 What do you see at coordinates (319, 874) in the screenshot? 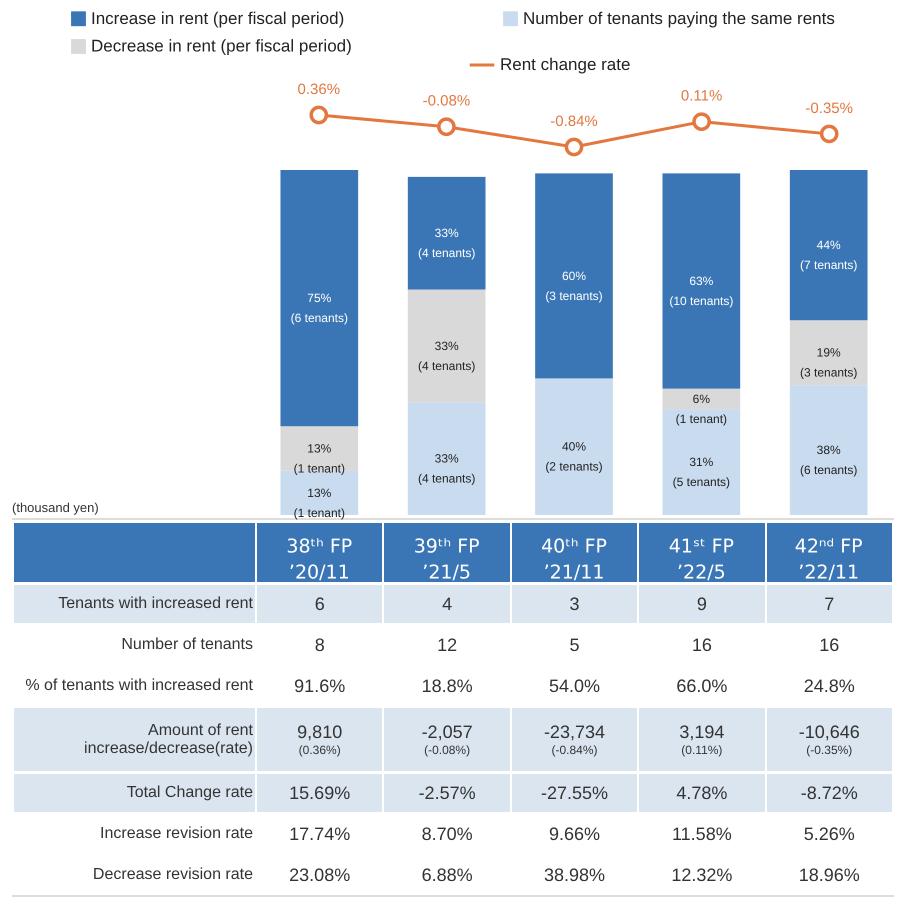
I see `text: 23.08%` at bounding box center [319, 874].